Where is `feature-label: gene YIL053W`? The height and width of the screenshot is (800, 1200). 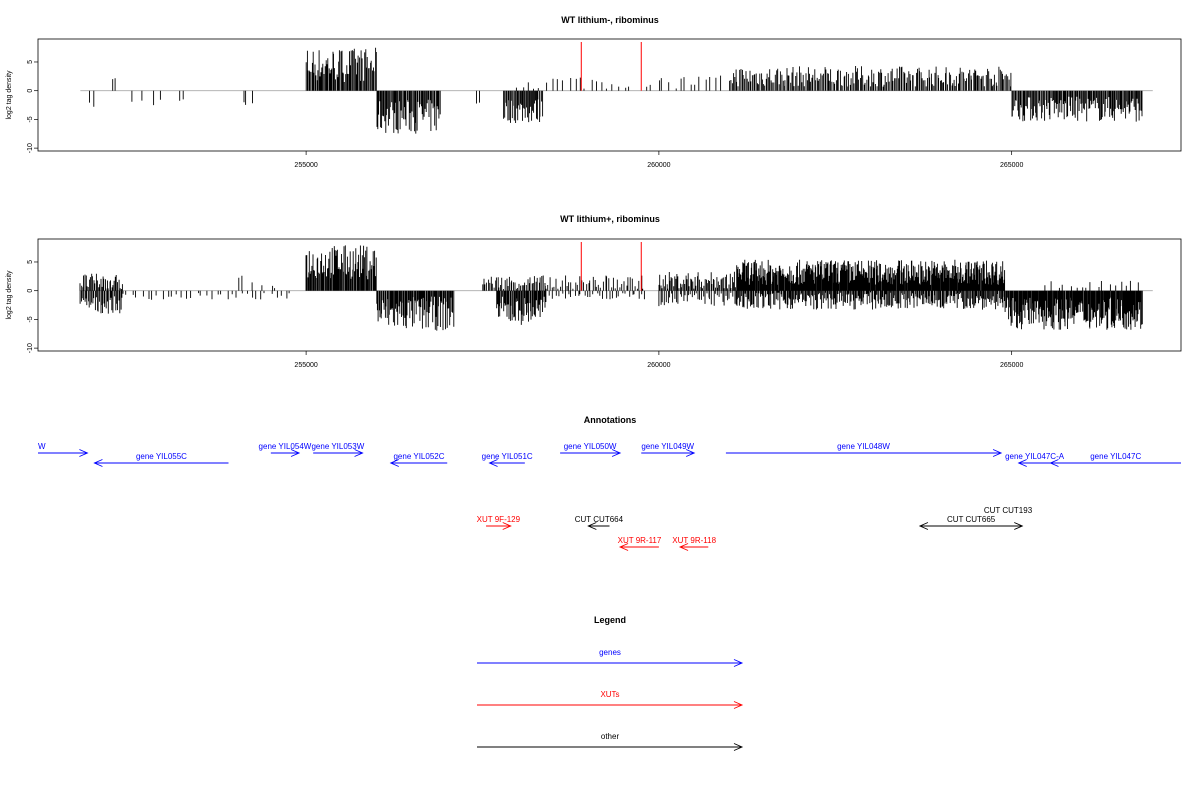
feature-label: gene YIL053W is located at coordinates (337, 446).